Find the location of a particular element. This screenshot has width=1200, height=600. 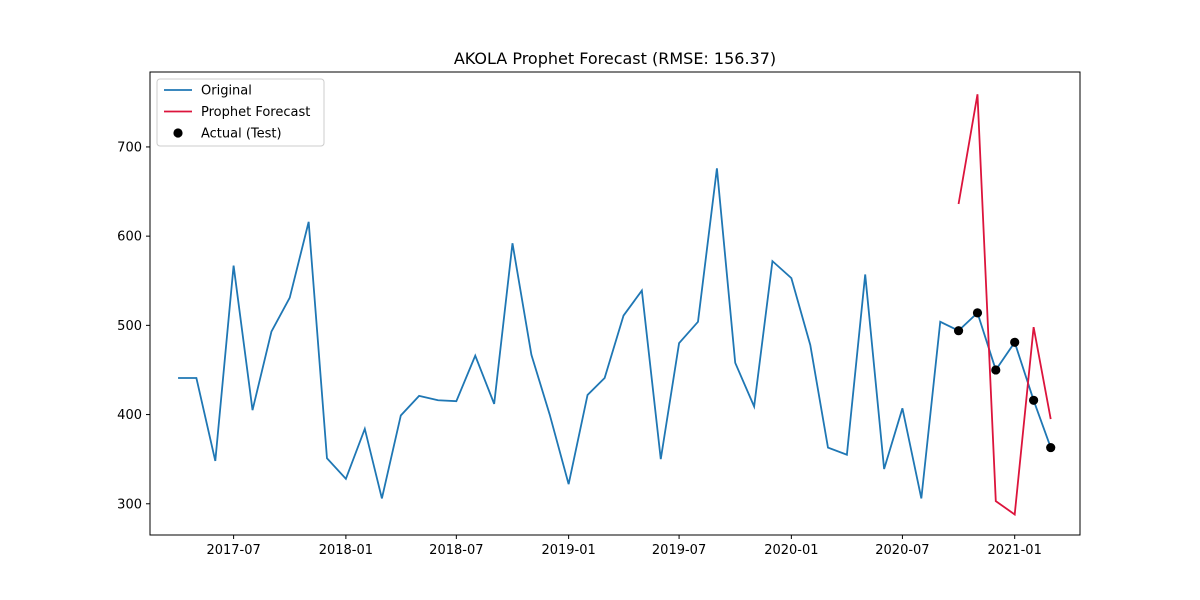

x-tick-label: 2018-01 is located at coordinates (346, 550).